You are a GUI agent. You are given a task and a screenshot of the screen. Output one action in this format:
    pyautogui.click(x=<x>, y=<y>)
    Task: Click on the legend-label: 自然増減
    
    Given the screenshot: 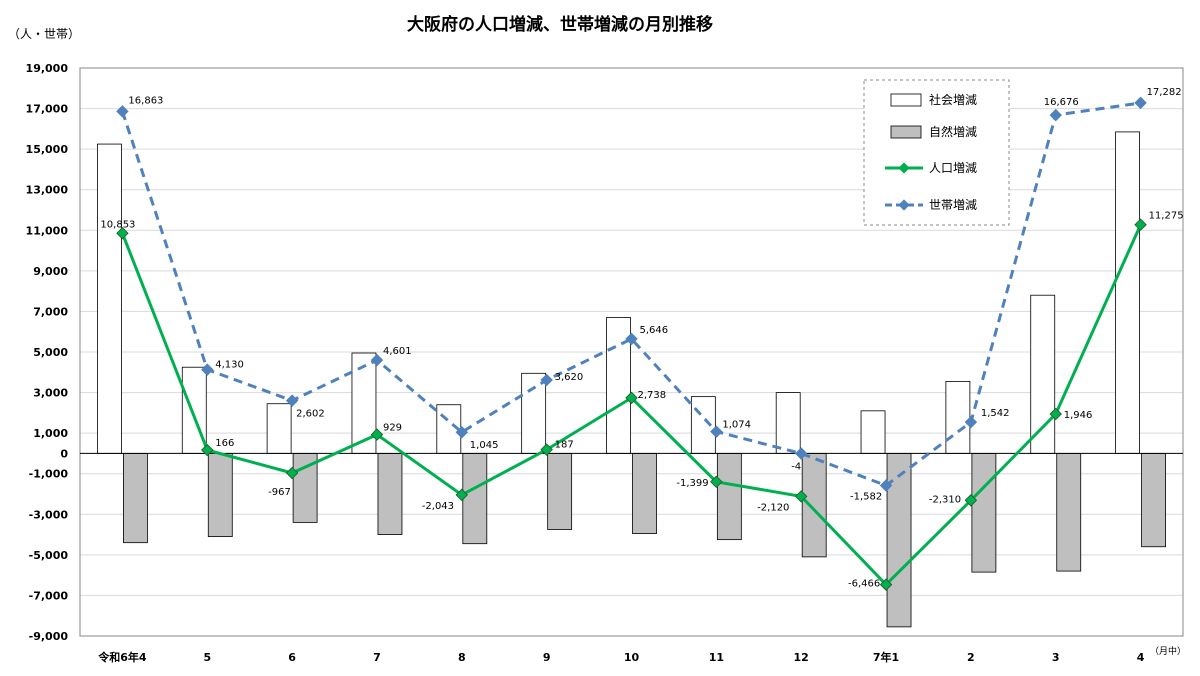 What is the action you would take?
    pyautogui.click(x=953, y=131)
    